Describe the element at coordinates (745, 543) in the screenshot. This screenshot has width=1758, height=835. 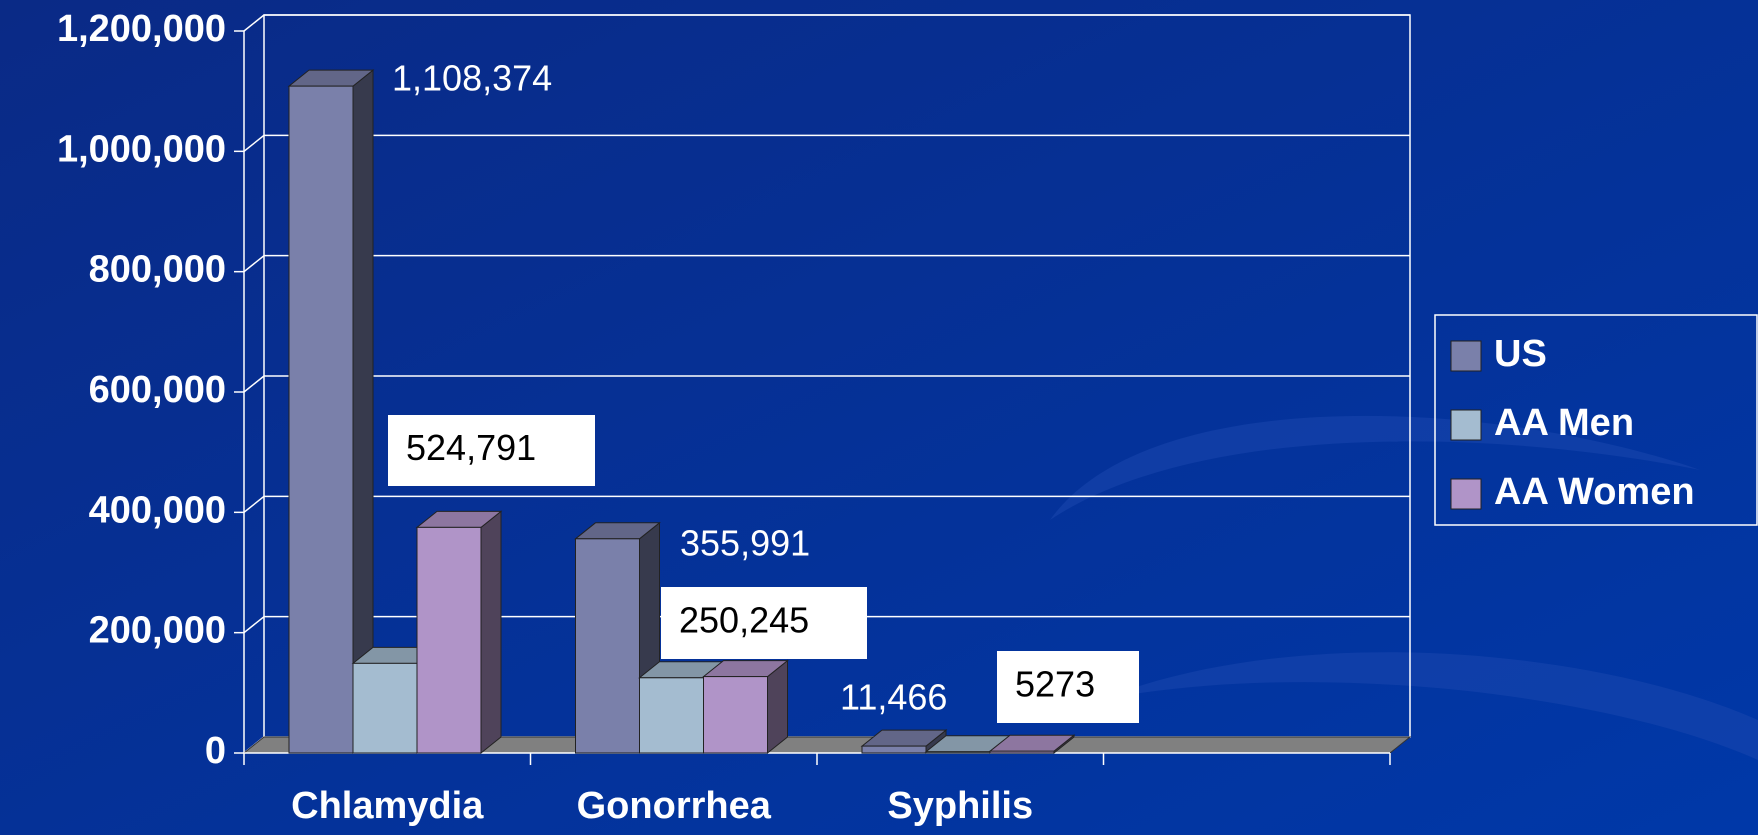
I see `data-label: 355,991` at that location.